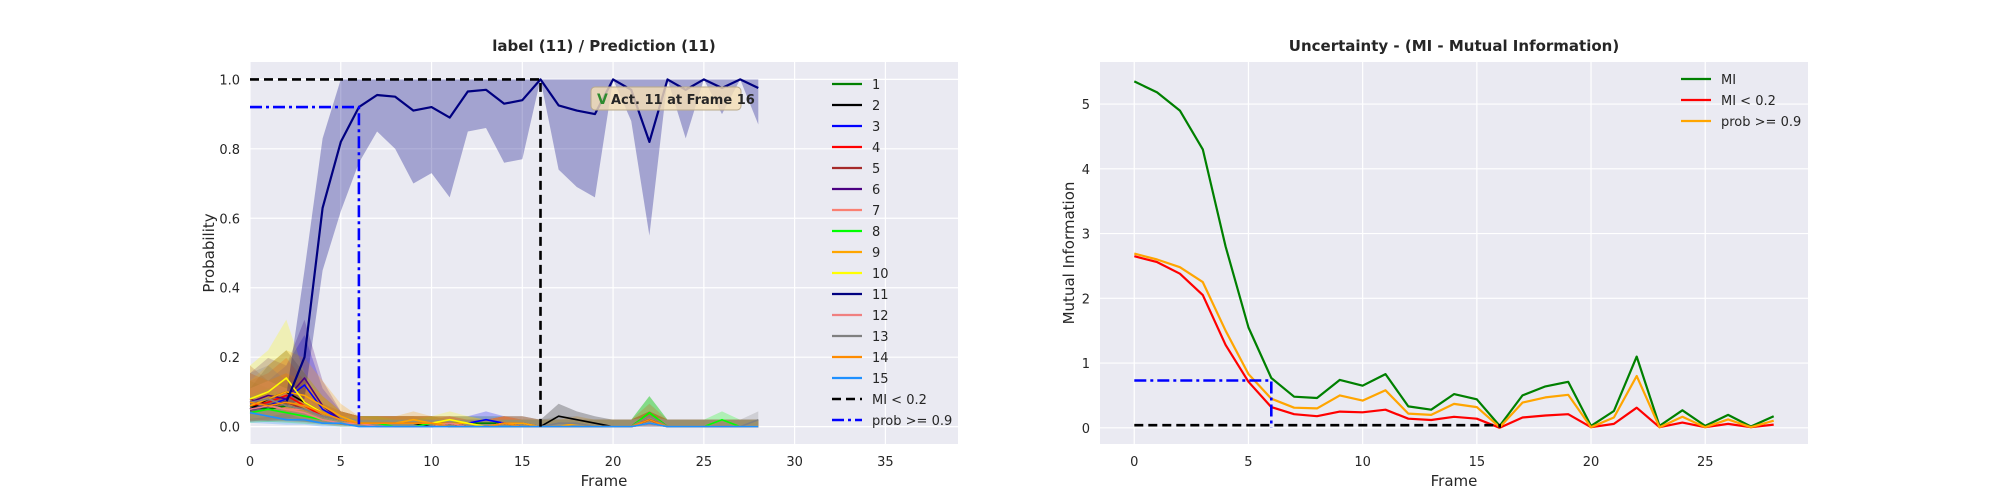 The image size is (2000, 500). Describe the element at coordinates (880, 295) in the screenshot. I see `legend-label: 11` at that location.